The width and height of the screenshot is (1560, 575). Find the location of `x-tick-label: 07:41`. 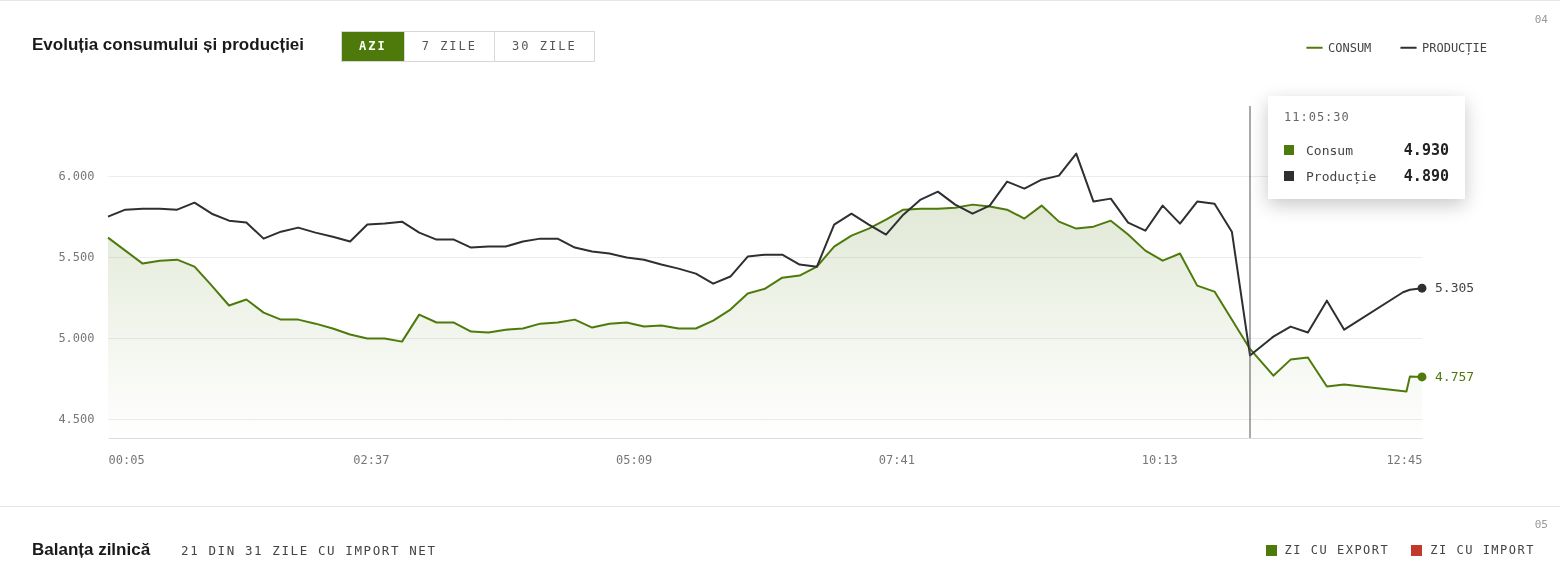

x-tick-label: 07:41 is located at coordinates (896, 459).